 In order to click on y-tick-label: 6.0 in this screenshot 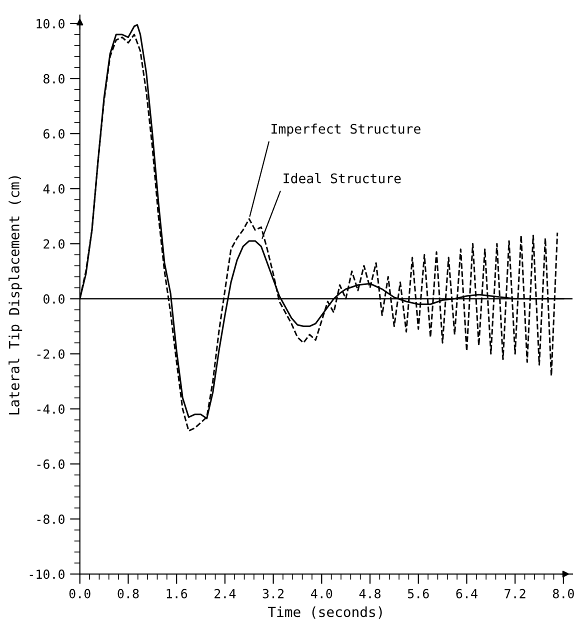, I will do `click(54, 134)`.